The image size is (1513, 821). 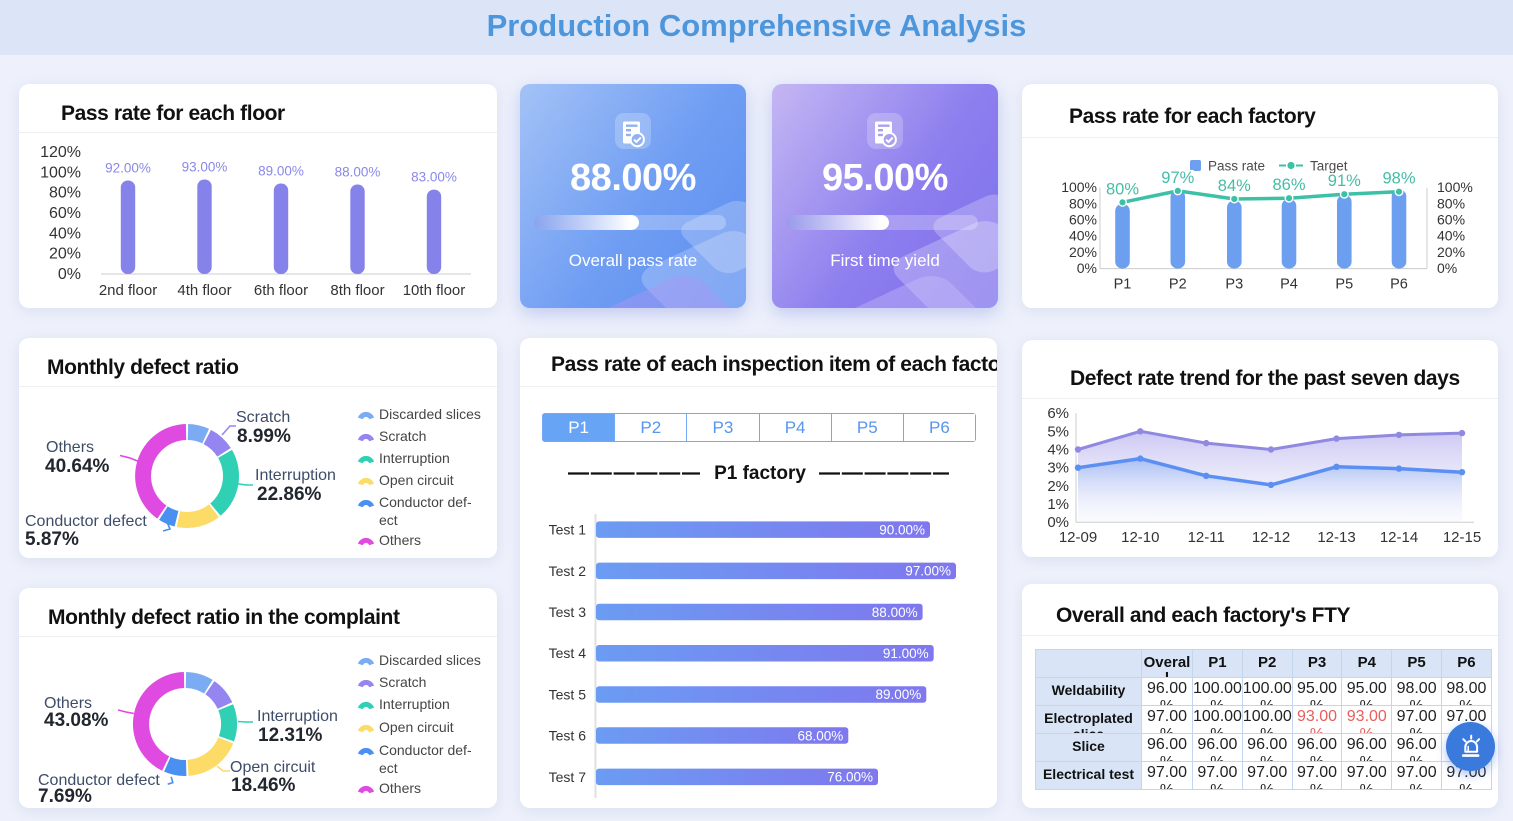 I want to click on svg-text: 10th floor, so click(x=434, y=290).